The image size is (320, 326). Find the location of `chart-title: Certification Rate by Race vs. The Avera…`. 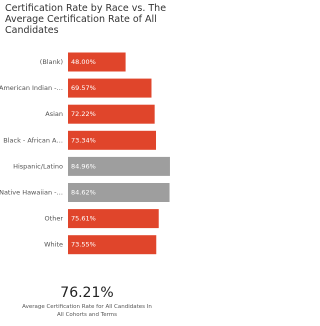

chart-title: Certification Rate by Race vs. The Avera… is located at coordinates (86, 19).